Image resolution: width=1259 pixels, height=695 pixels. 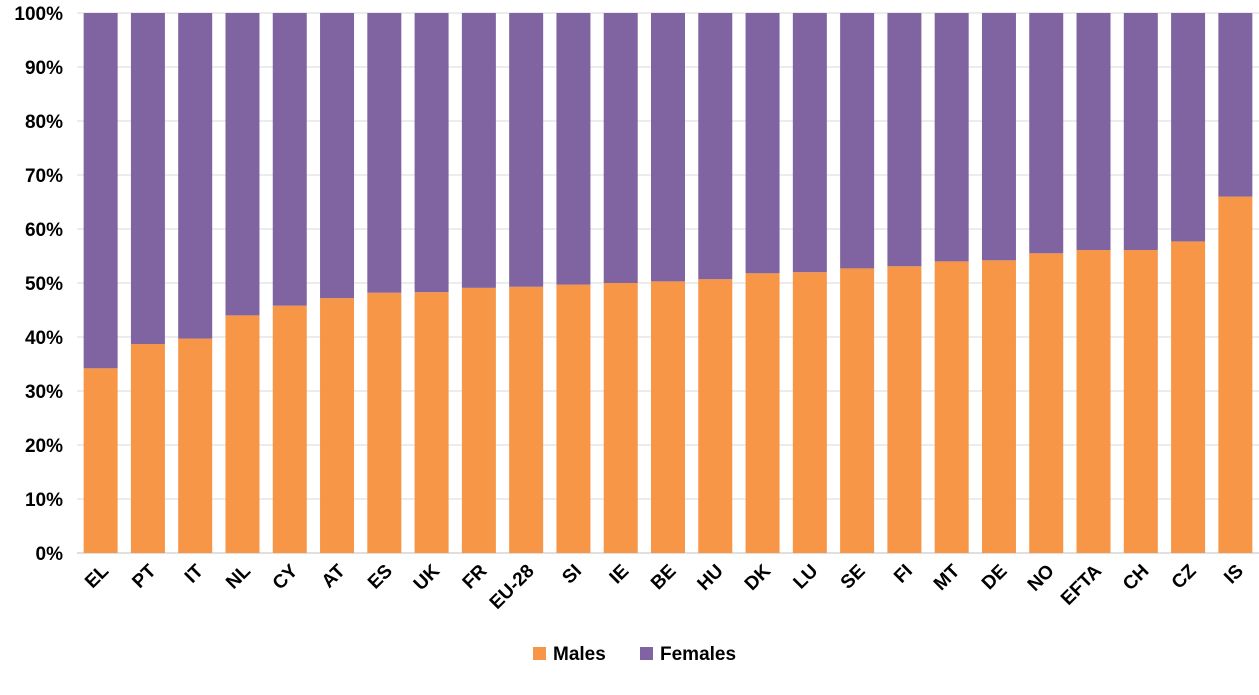 What do you see at coordinates (431, 153) in the screenshot?
I see `bar-females-uk` at bounding box center [431, 153].